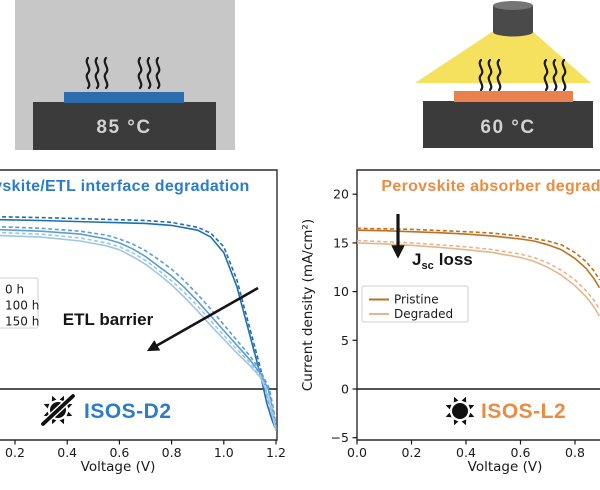 The image size is (600, 490). I want to click on legend-box, so click(19, 303).